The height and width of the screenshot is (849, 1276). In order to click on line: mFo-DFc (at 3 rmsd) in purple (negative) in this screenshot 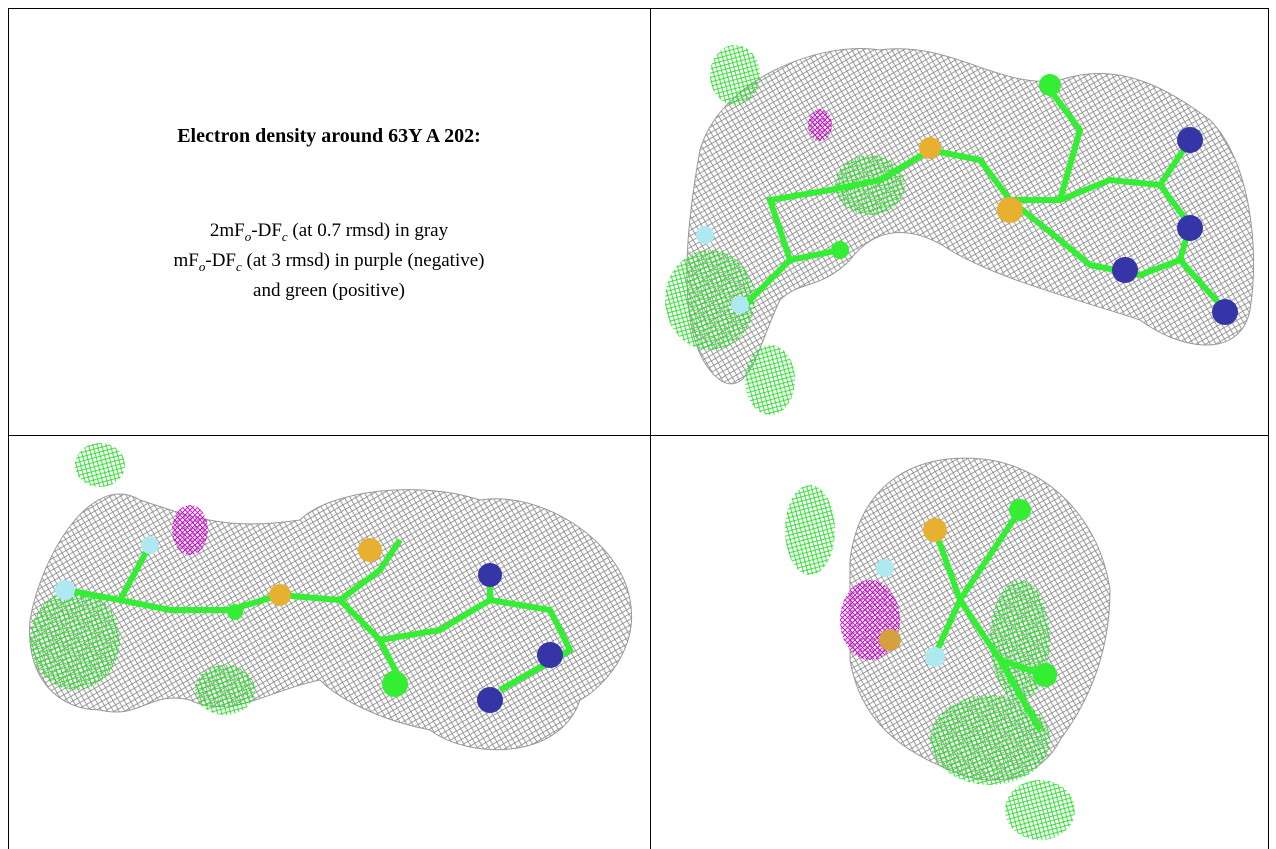, I will do `click(329, 264)`.